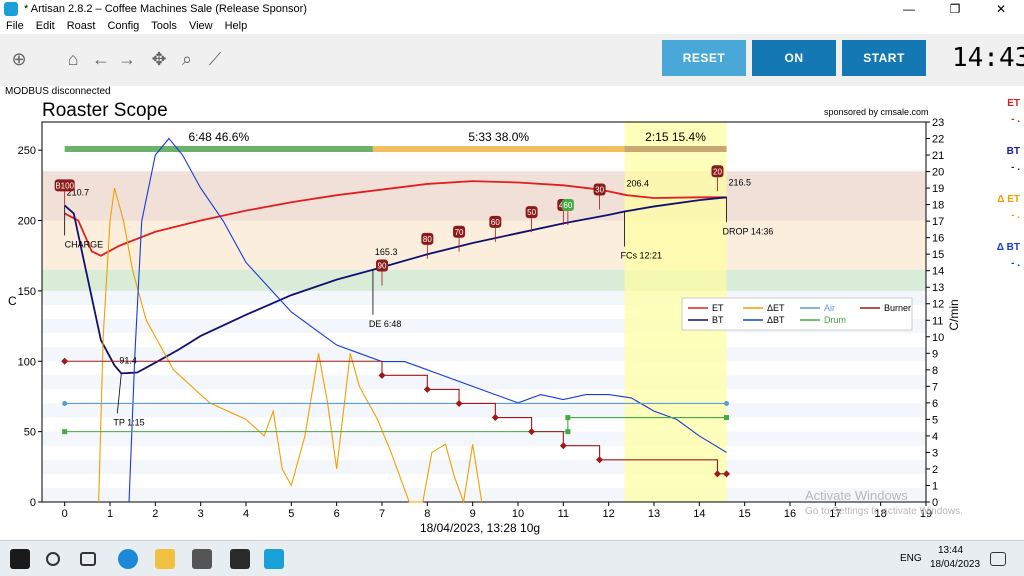 The image size is (1024, 576). What do you see at coordinates (935, 404) in the screenshot?
I see `y2-tick-label: 6` at bounding box center [935, 404].